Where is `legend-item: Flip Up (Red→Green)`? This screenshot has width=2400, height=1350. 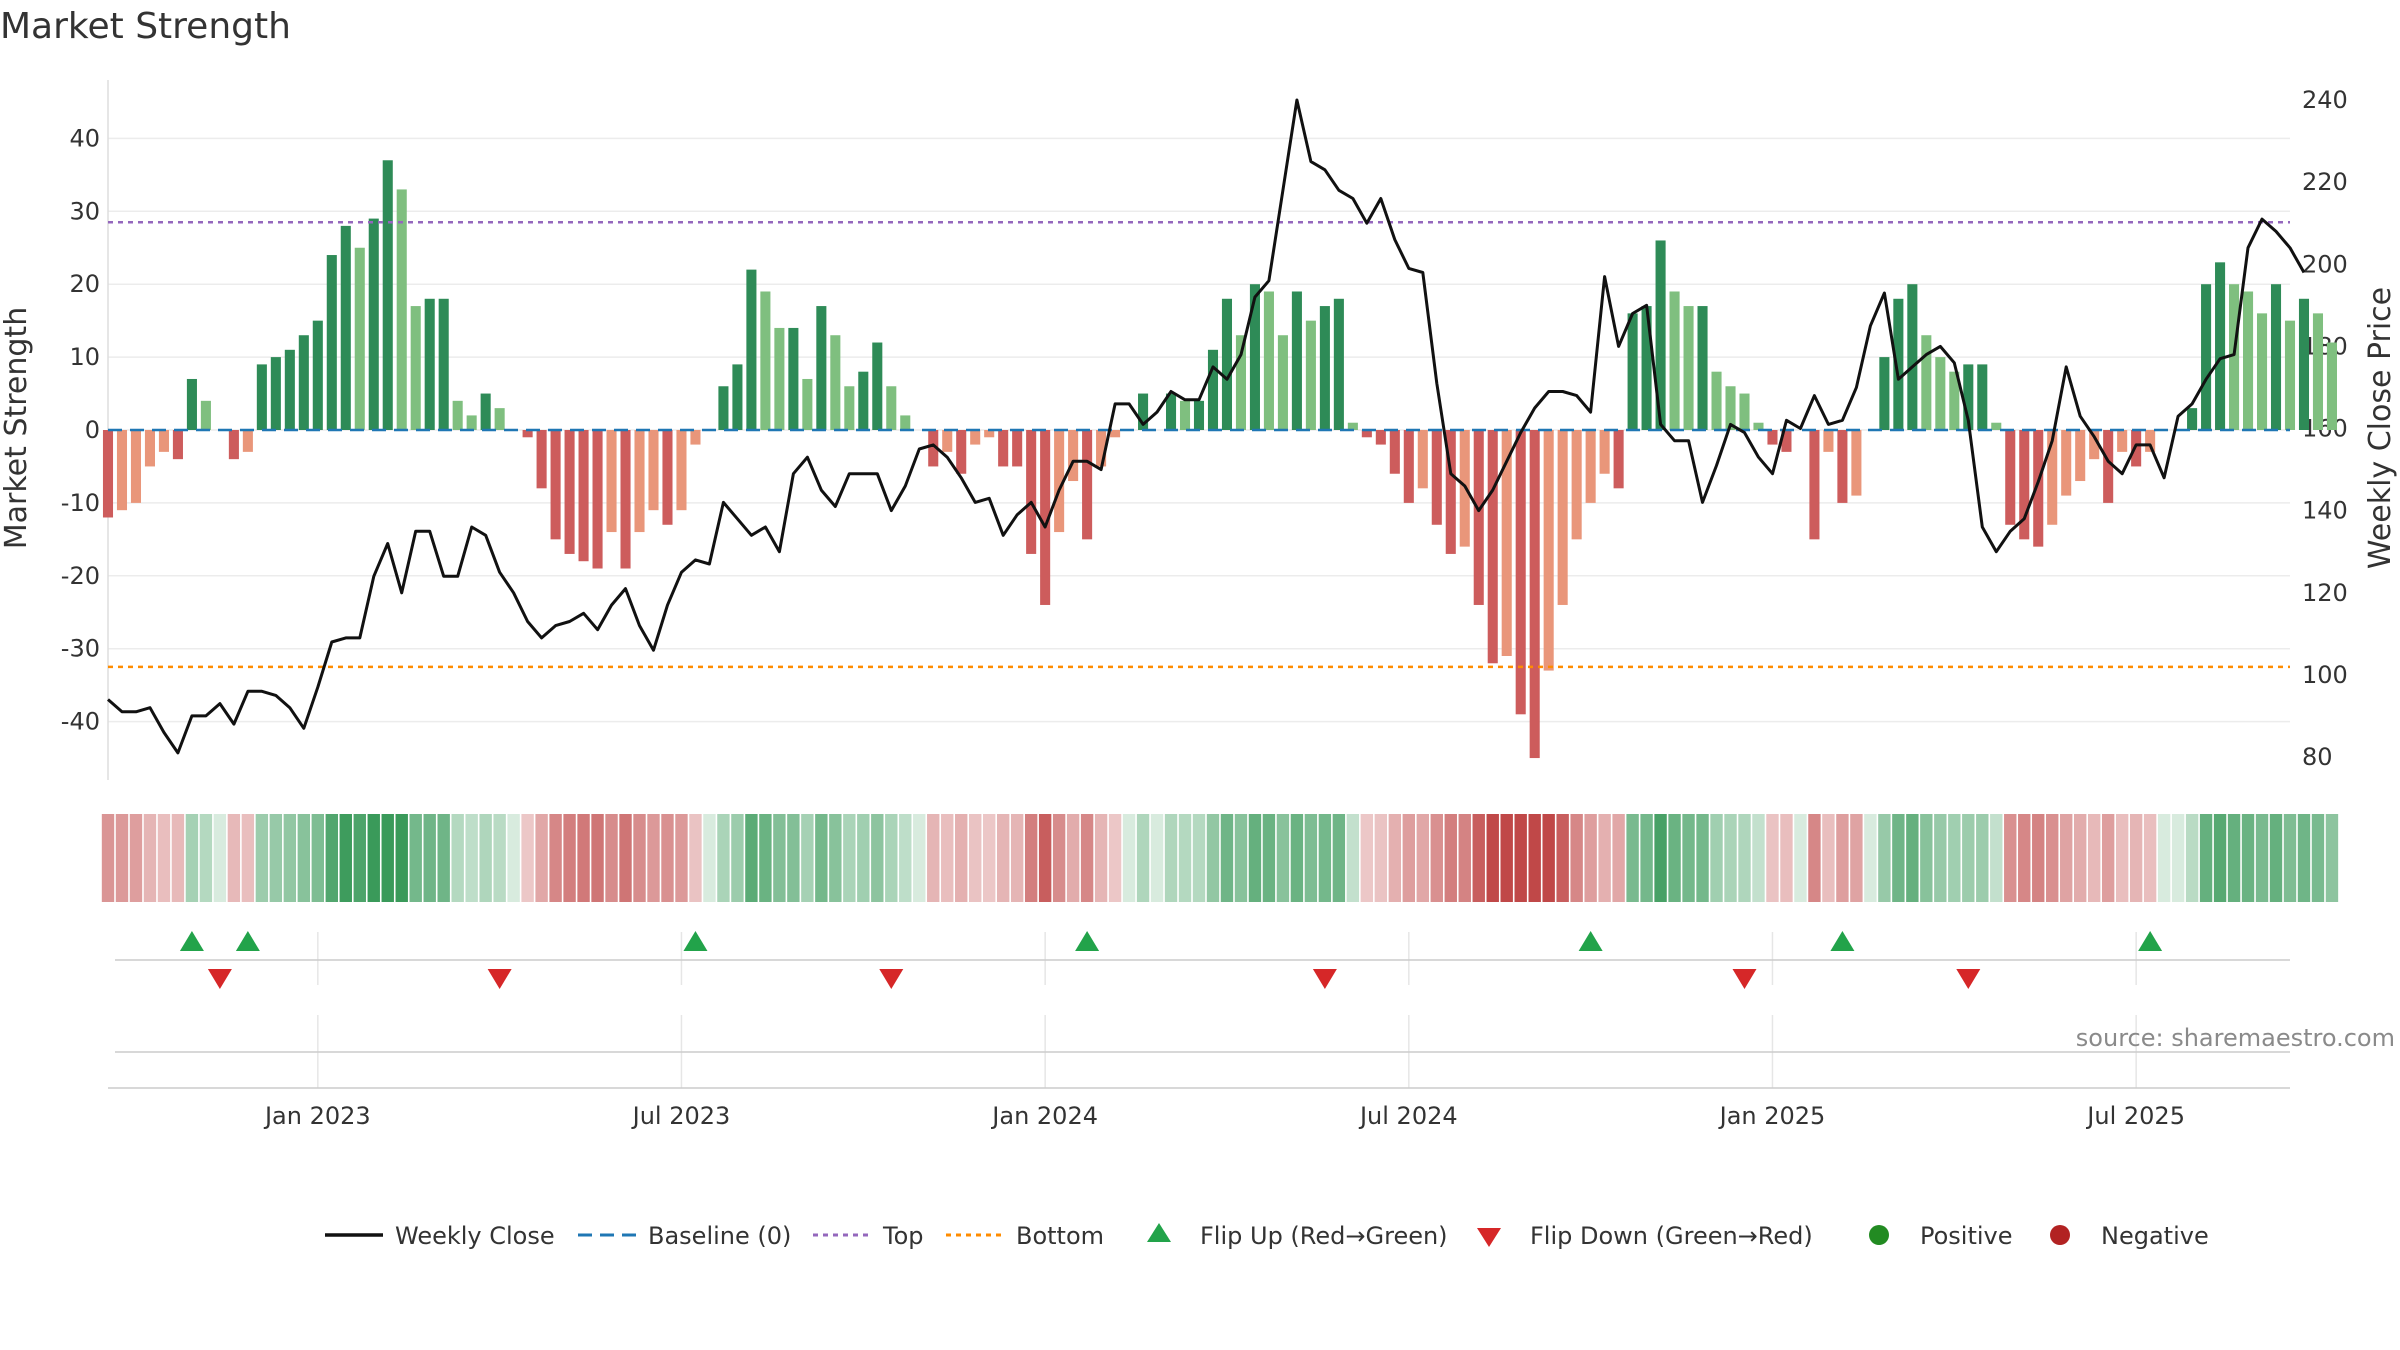
legend-item: Flip Up (Red→Green) is located at coordinates (1297, 1236).